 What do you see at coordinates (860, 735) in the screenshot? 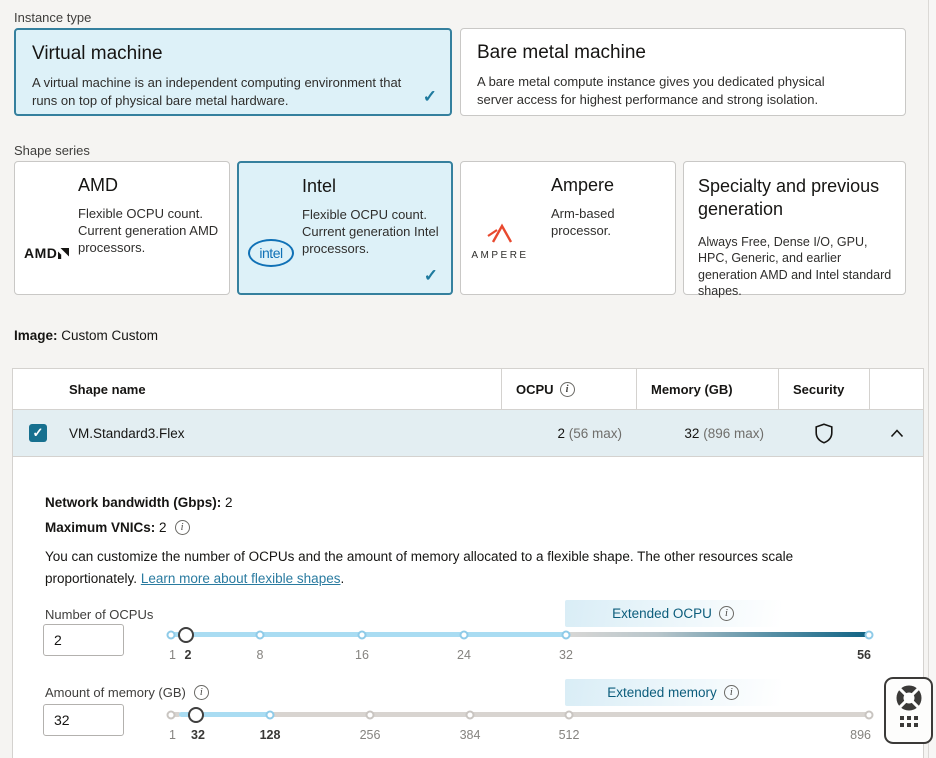
I see `tick-label: 896` at bounding box center [860, 735].